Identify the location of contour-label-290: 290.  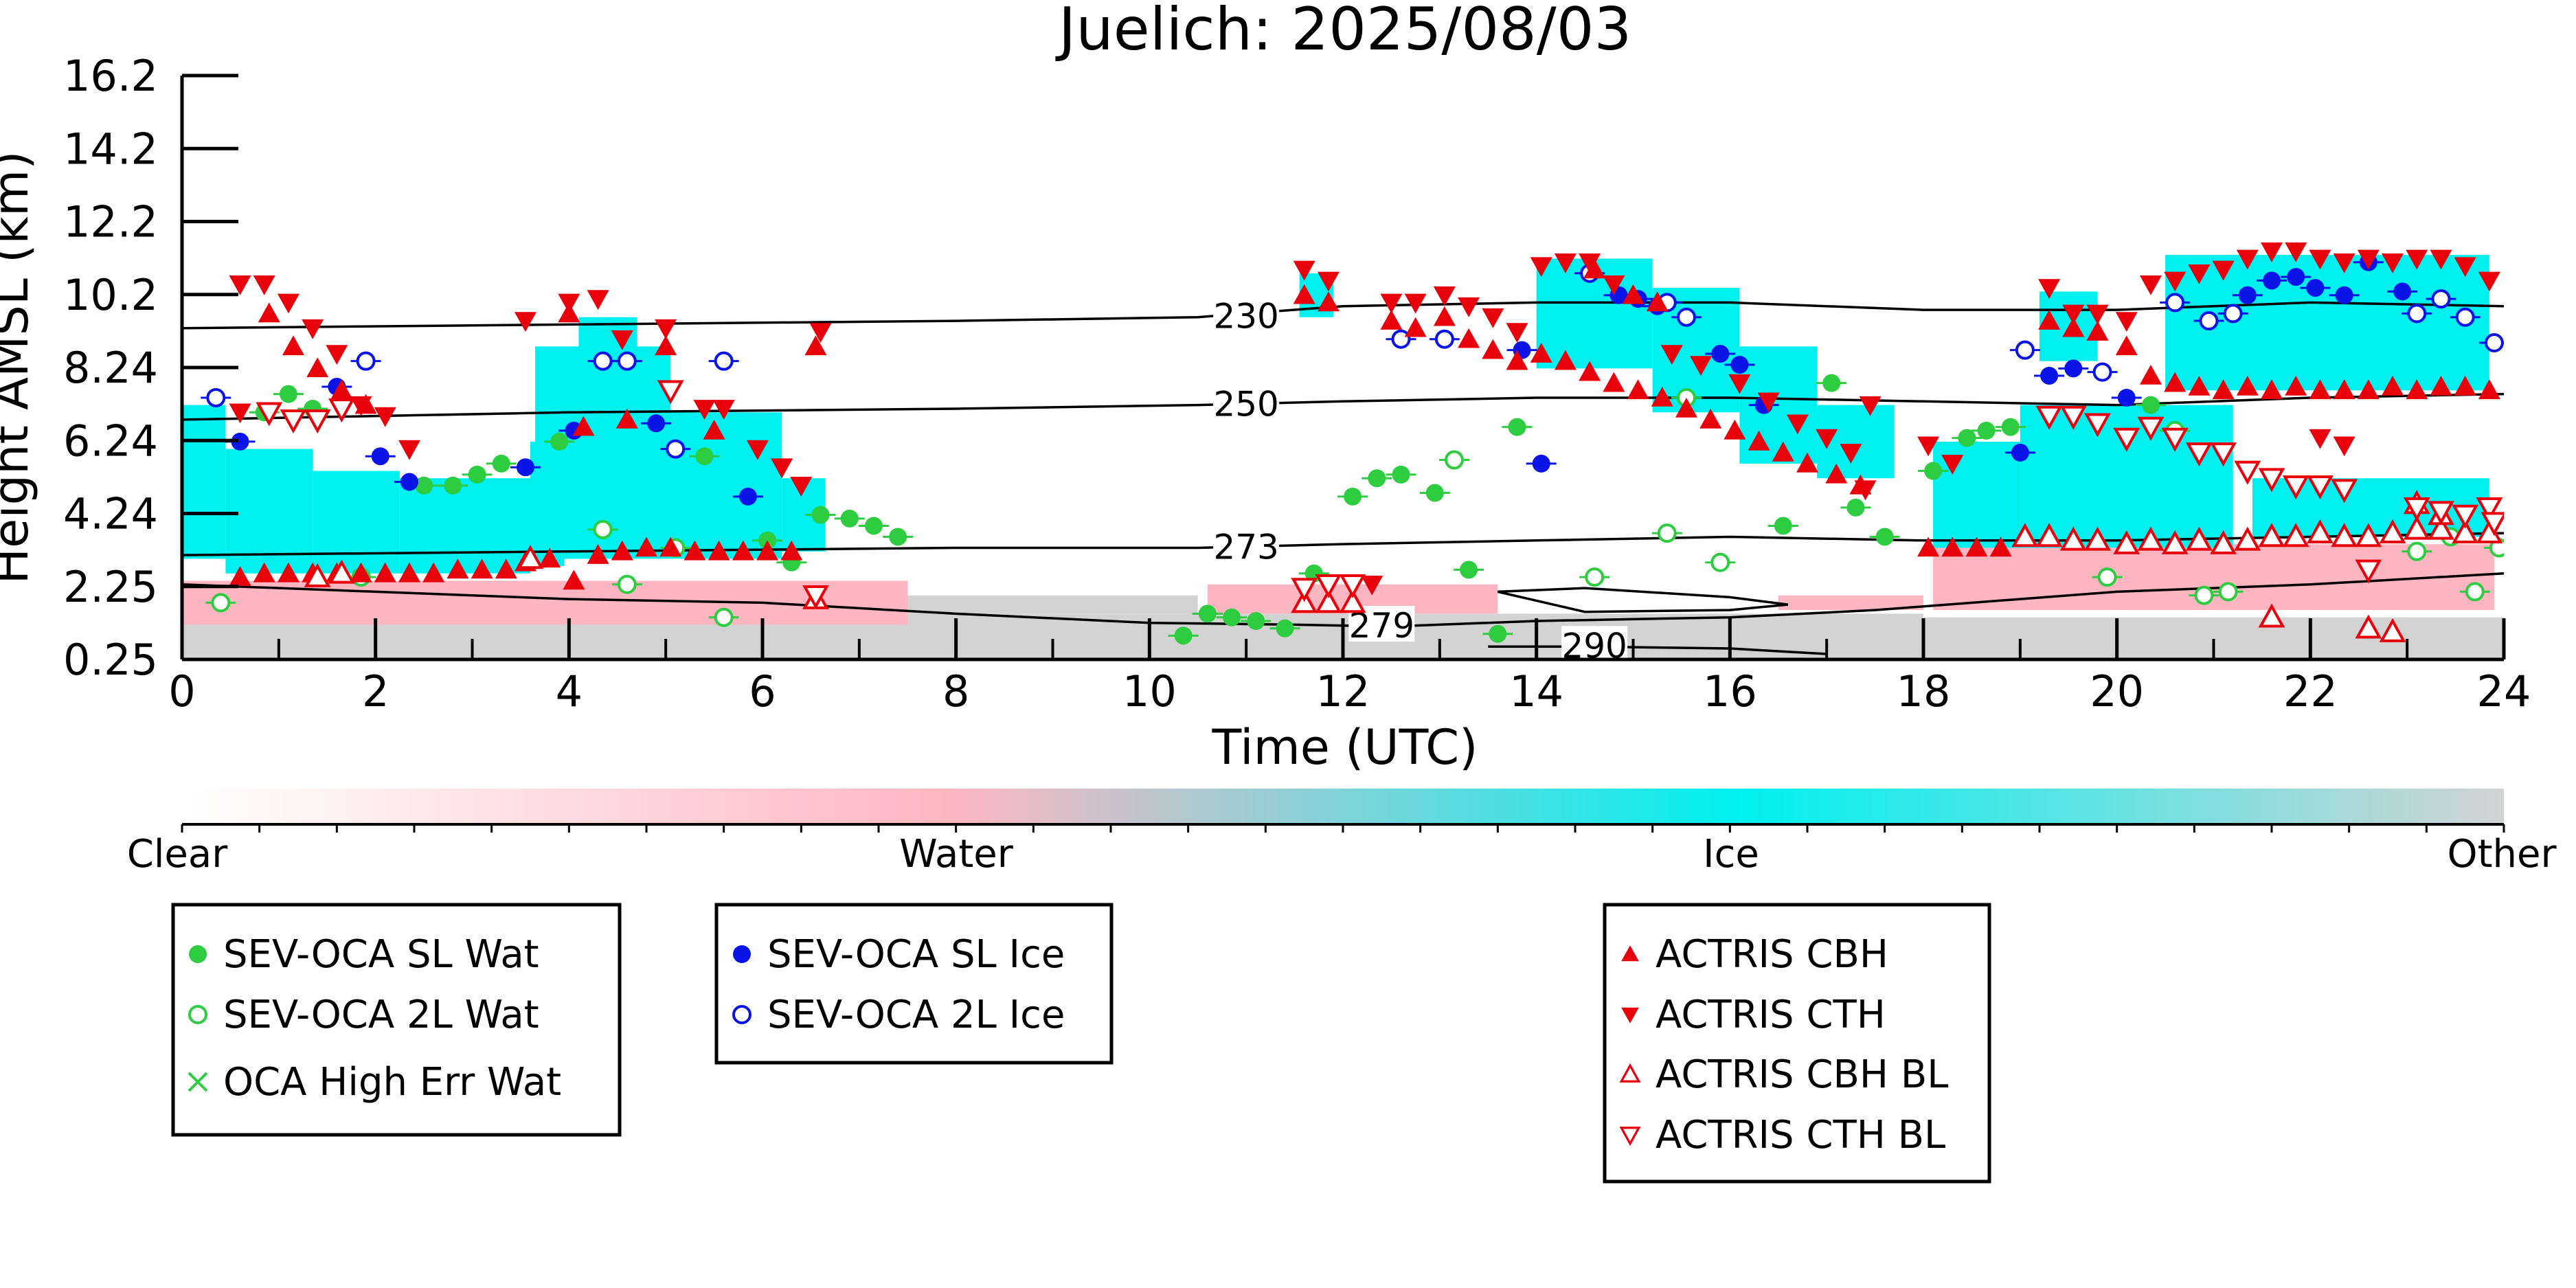
(1594, 646).